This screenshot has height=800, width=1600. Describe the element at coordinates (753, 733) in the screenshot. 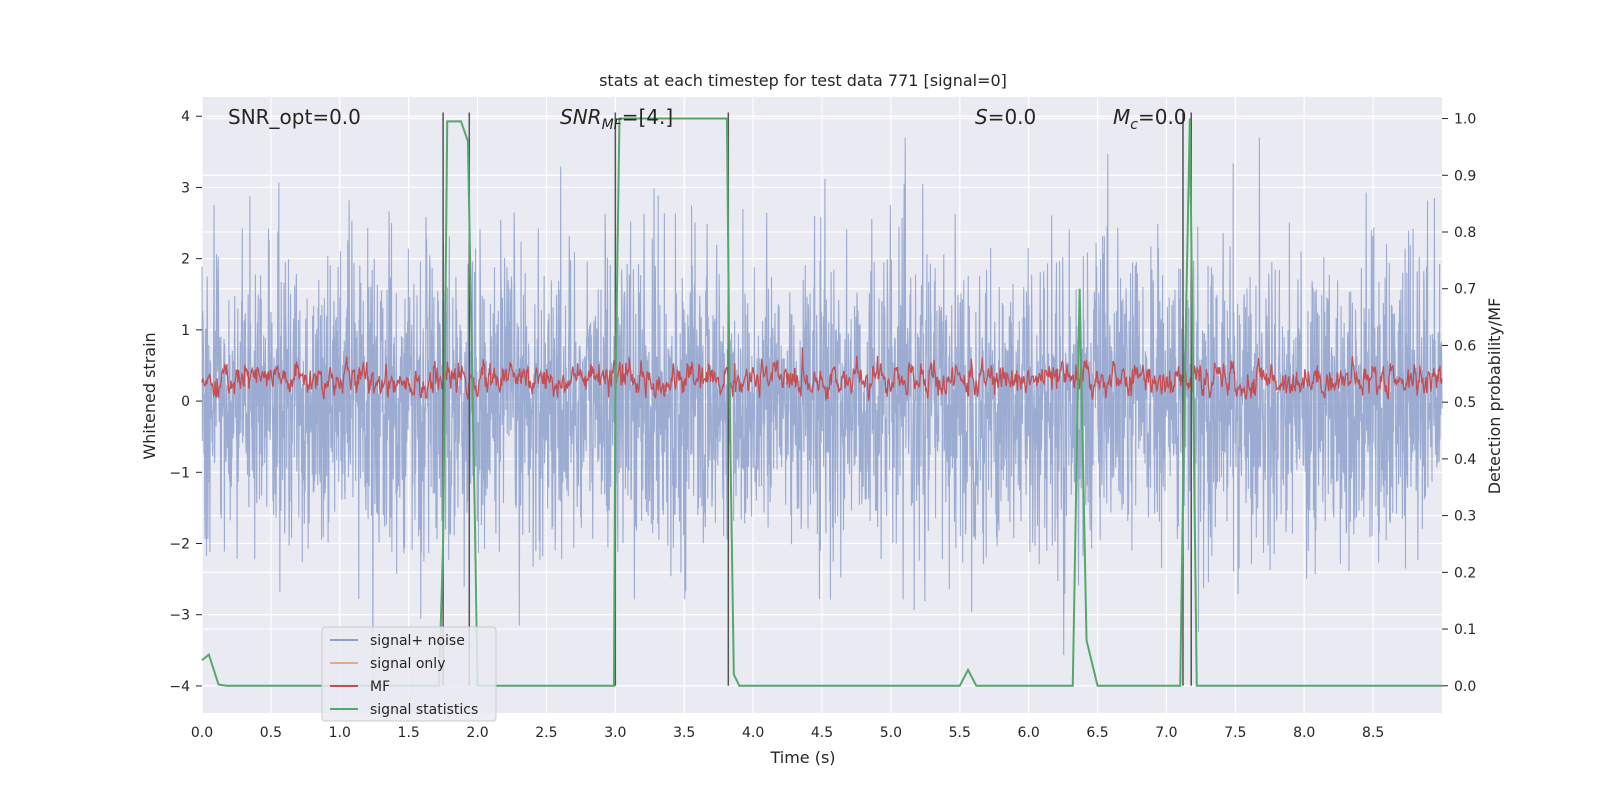

I see `x-tick-label: 4.0` at that location.